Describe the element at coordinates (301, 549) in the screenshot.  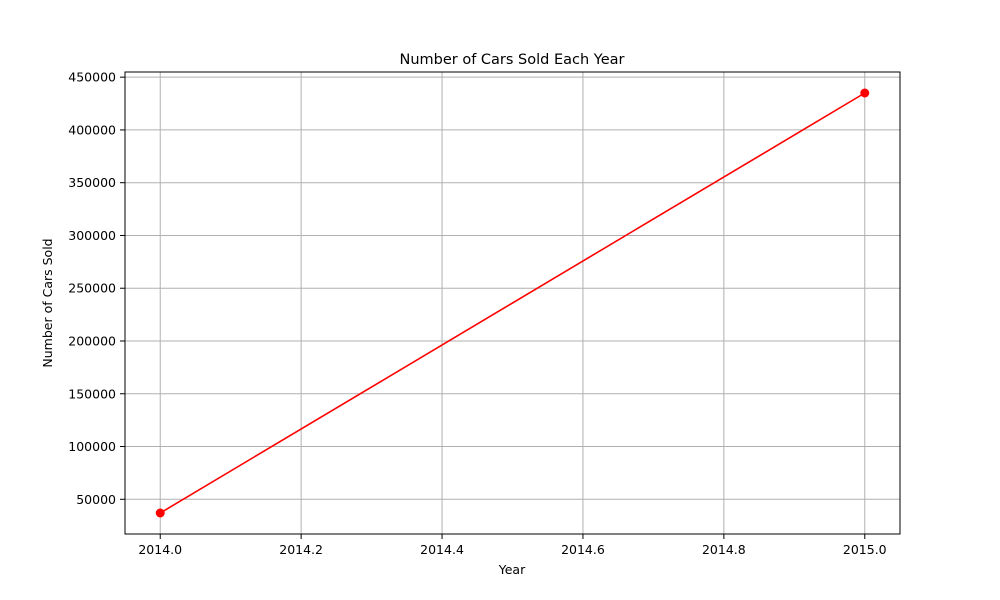
I see `x-tick-label: 2014.2` at that location.